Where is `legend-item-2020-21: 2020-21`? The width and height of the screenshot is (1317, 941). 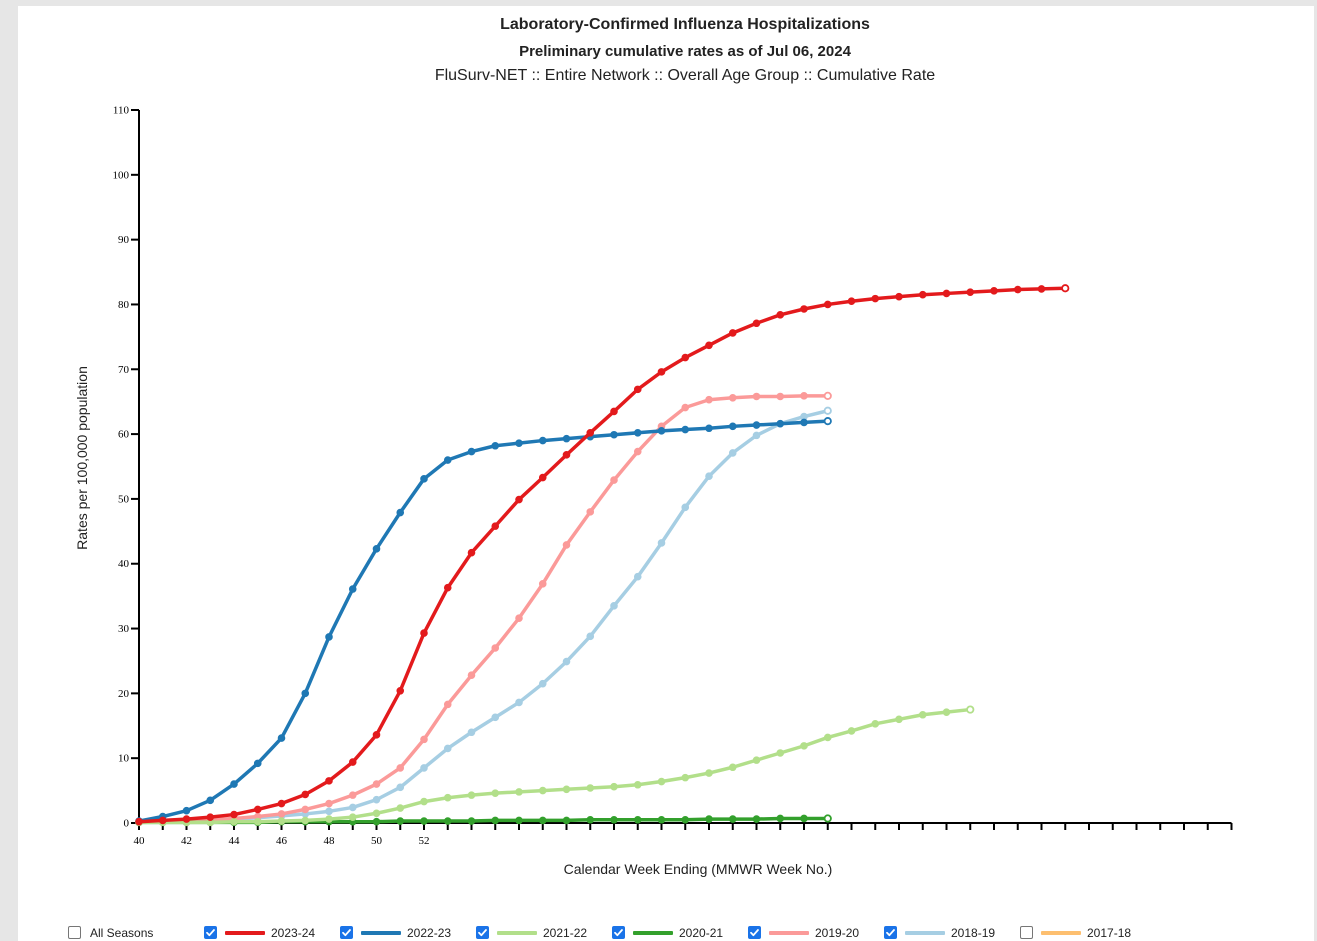
legend-item-2020-21: 2020-21 is located at coordinates (667, 932).